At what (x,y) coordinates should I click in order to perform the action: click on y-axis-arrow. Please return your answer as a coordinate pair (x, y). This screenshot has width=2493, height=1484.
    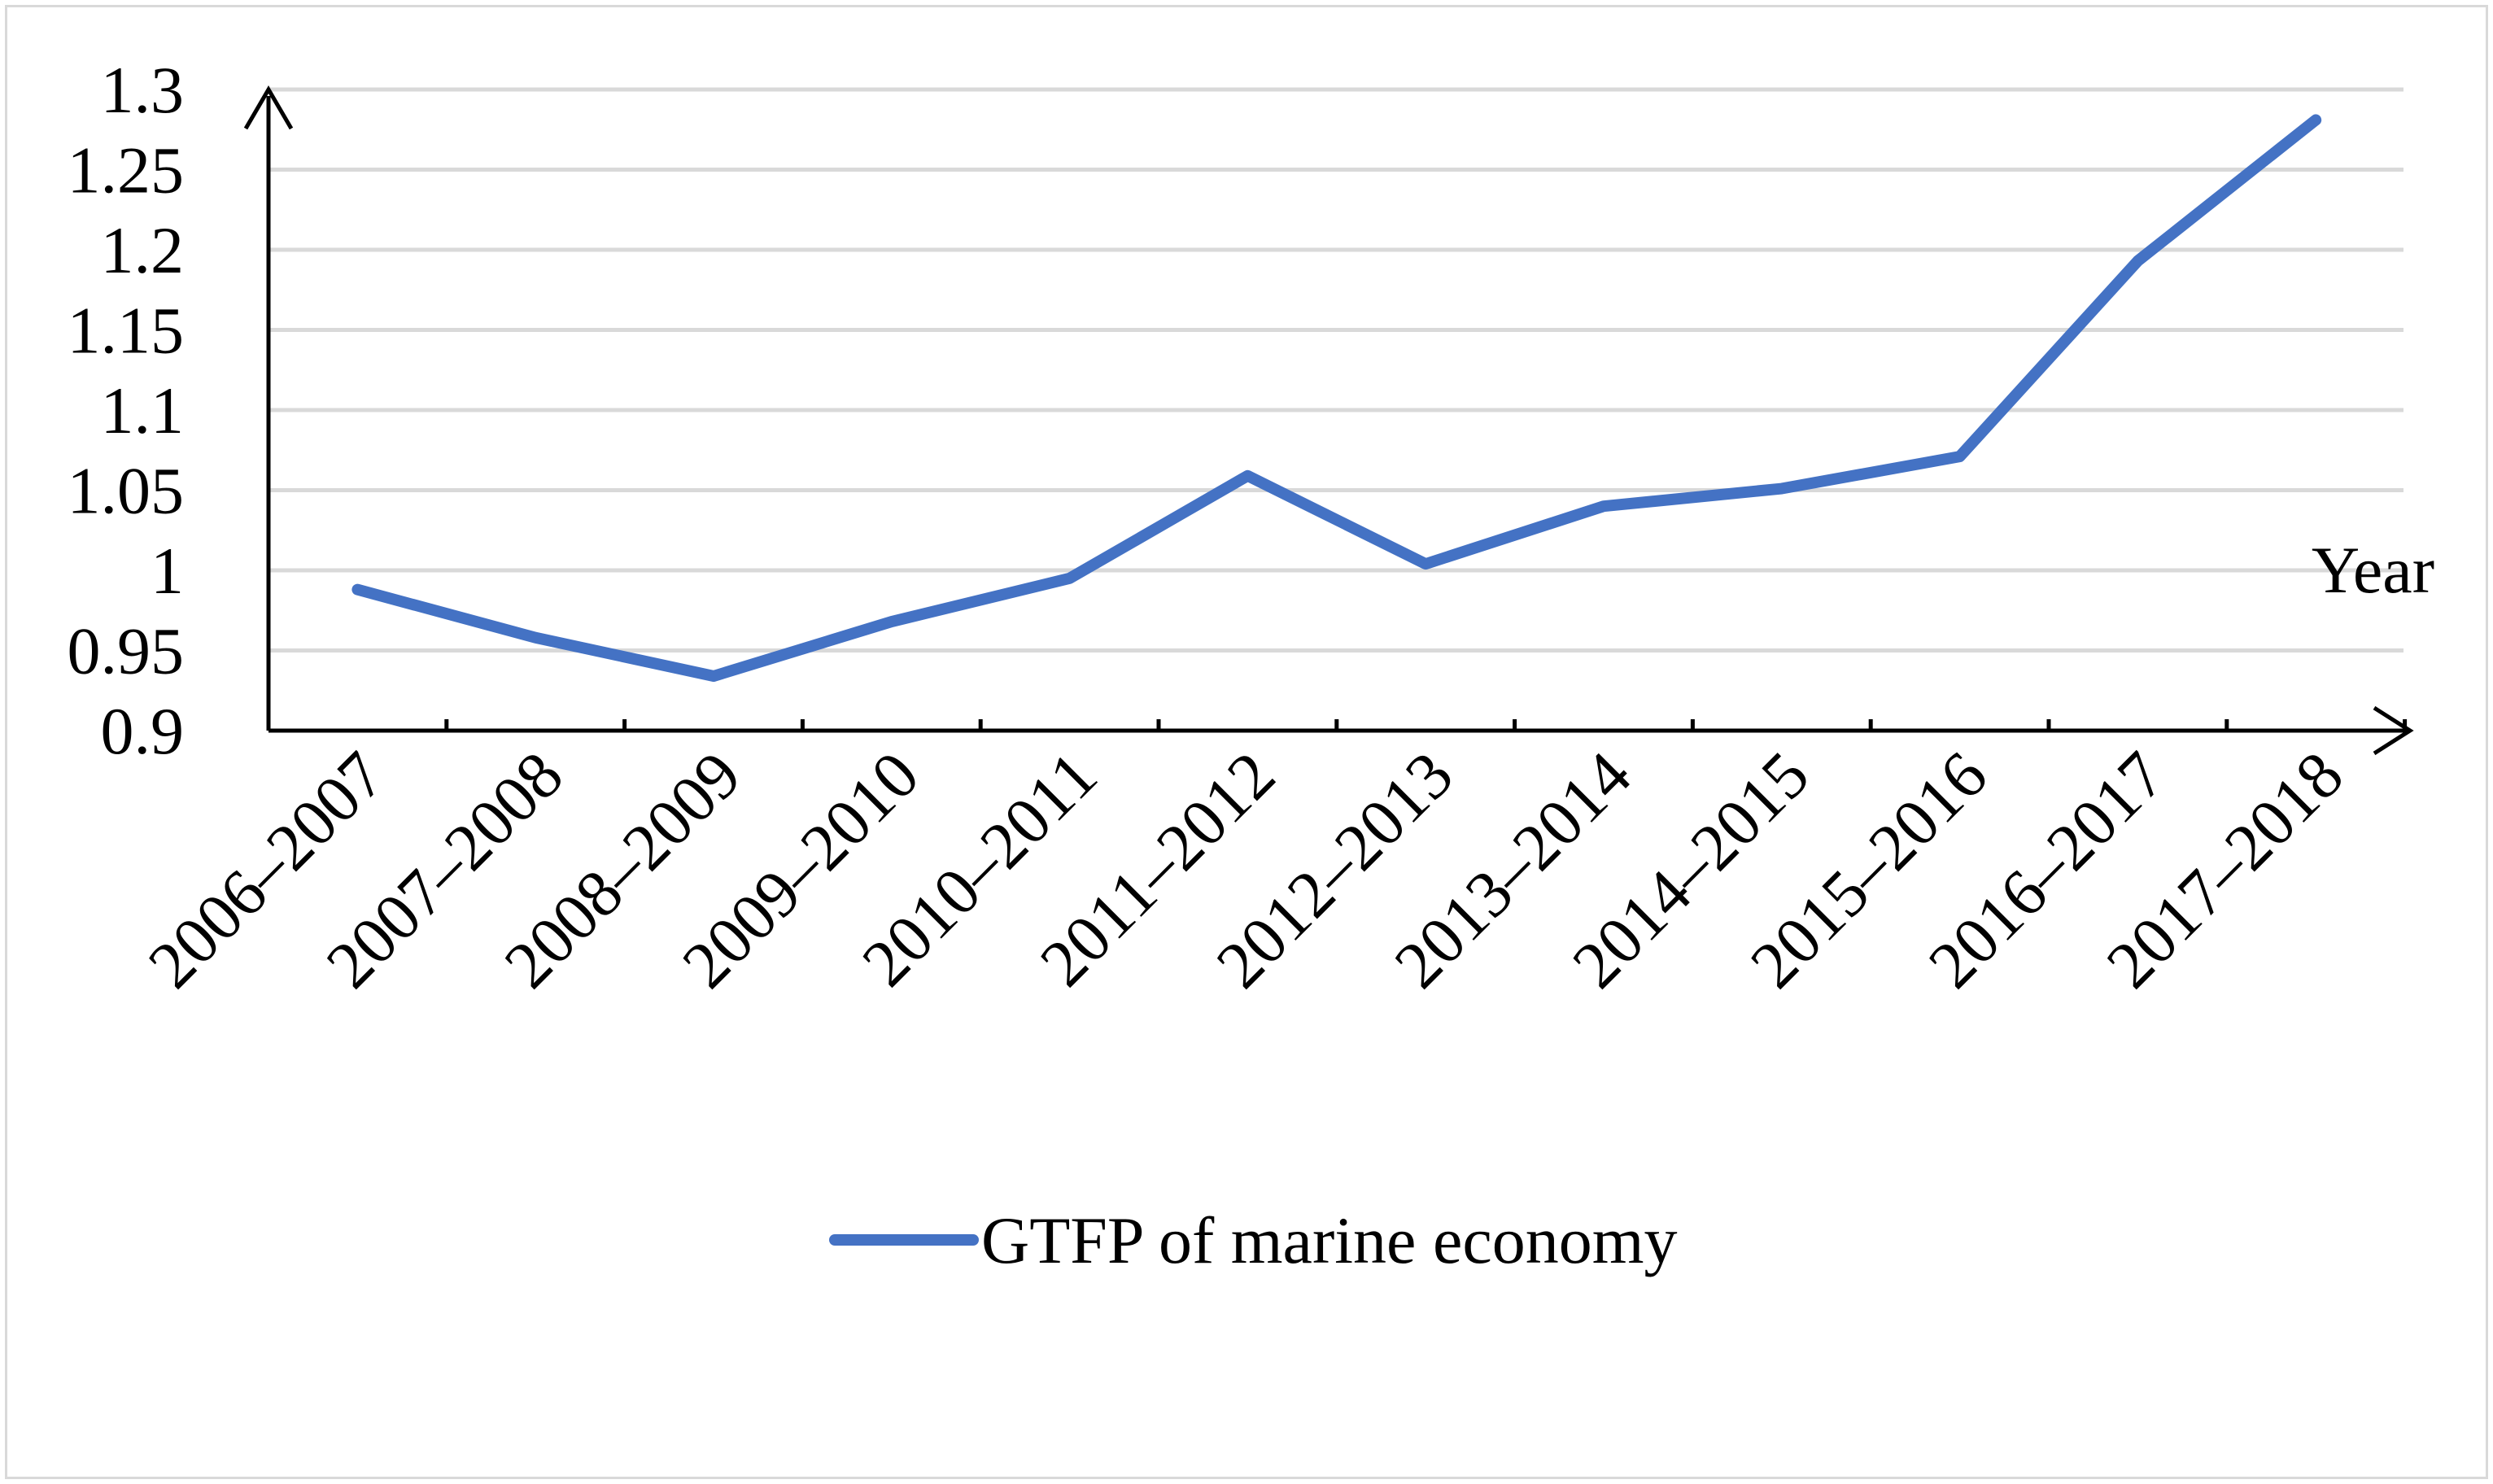
    Looking at the image, I should click on (269, 108).